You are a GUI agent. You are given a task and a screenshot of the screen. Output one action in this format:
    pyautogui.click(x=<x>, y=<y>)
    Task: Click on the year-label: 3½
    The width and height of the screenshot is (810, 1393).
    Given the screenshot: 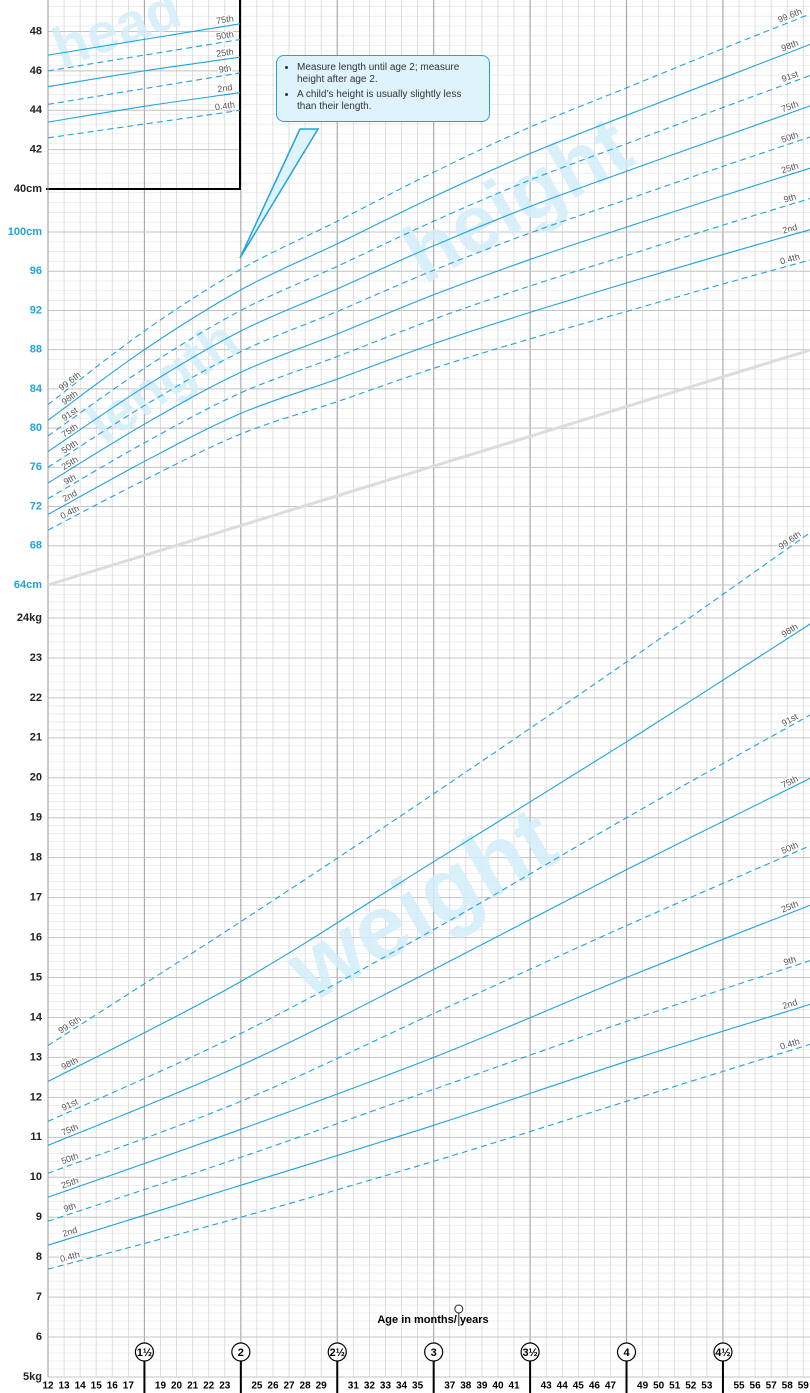 What is the action you would take?
    pyautogui.click(x=529, y=1353)
    